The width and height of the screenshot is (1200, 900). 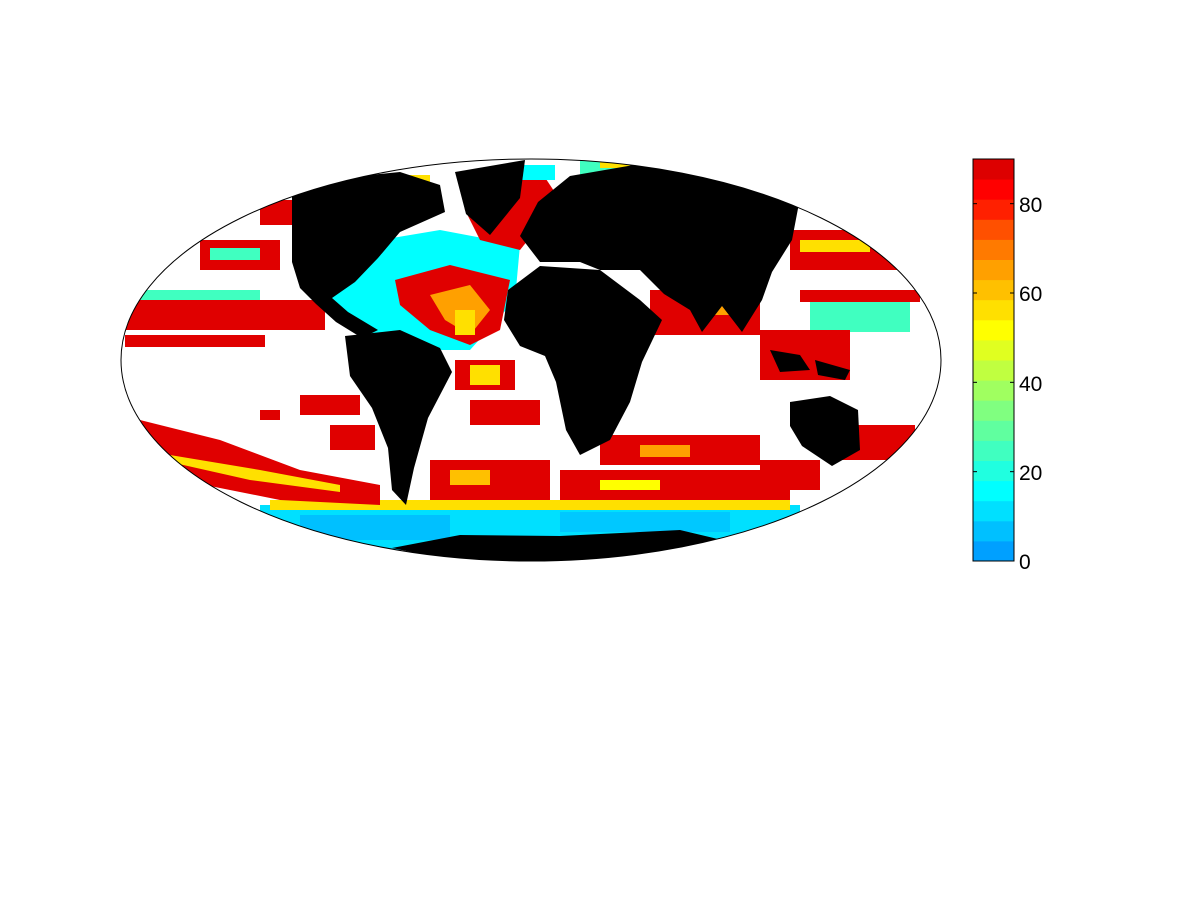 I want to click on north-pacific-red, so click(x=225, y=315).